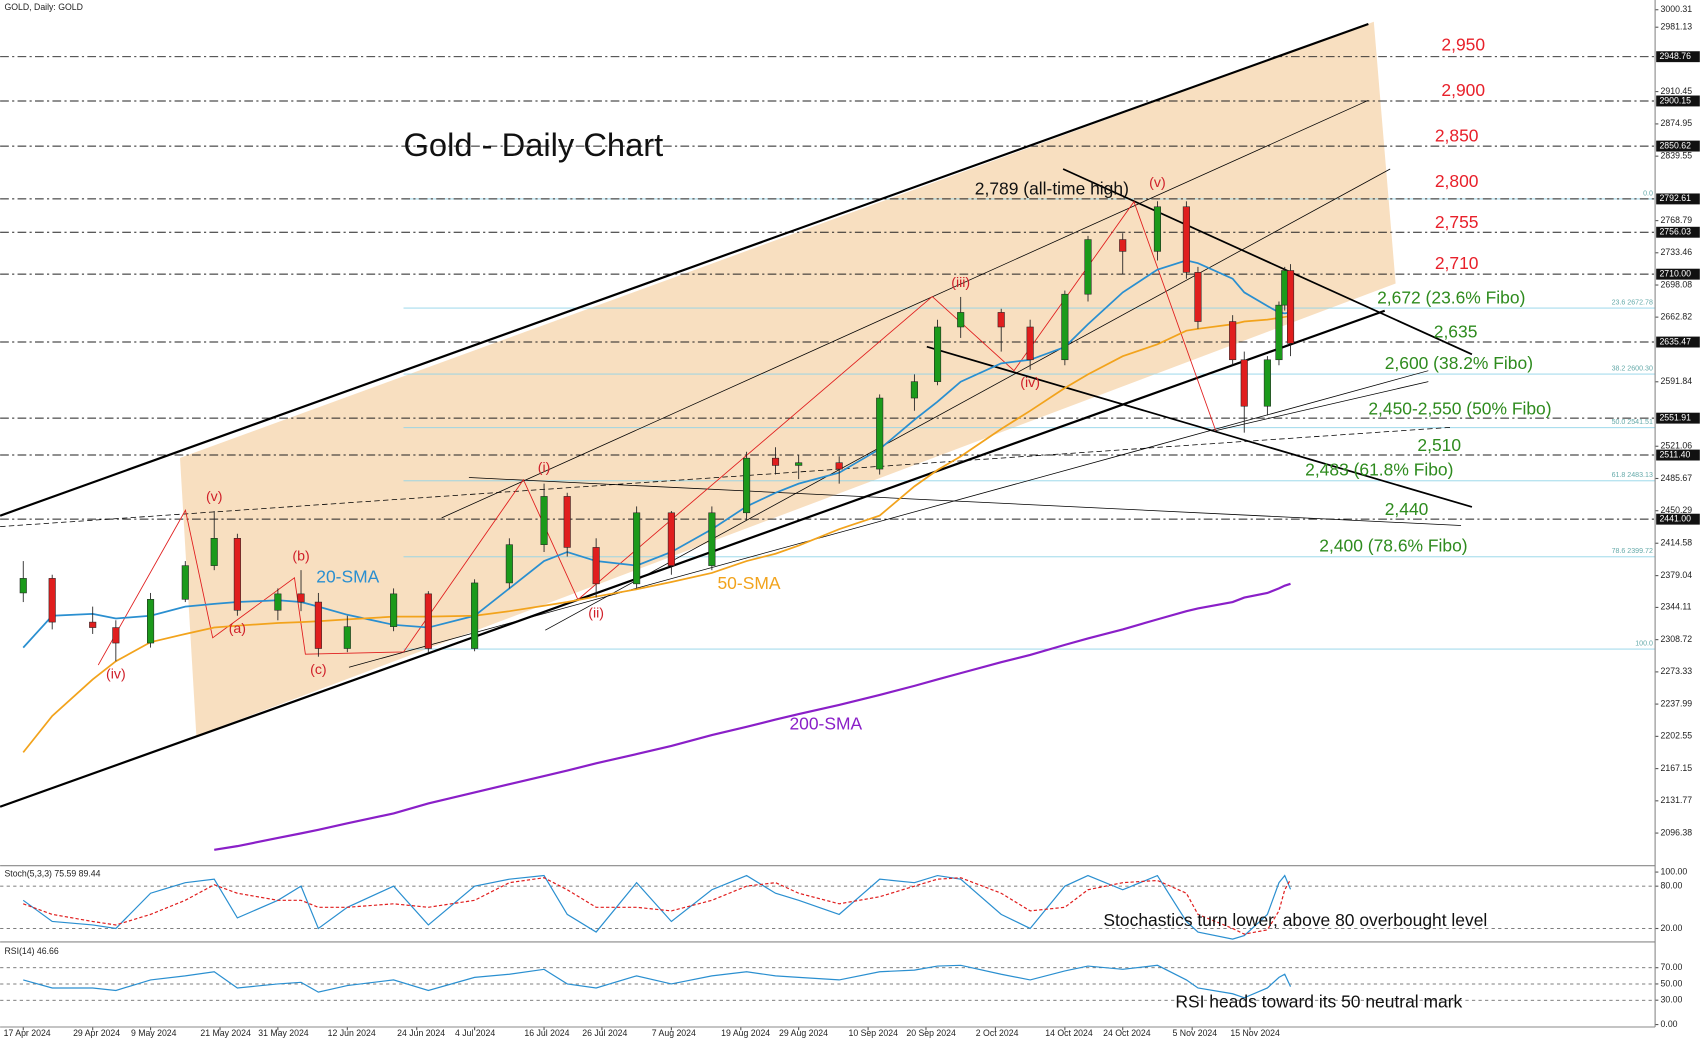 Image resolution: width=1701 pixels, height=1039 pixels. What do you see at coordinates (116, 675) in the screenshot?
I see `wave-label: (iv)` at bounding box center [116, 675].